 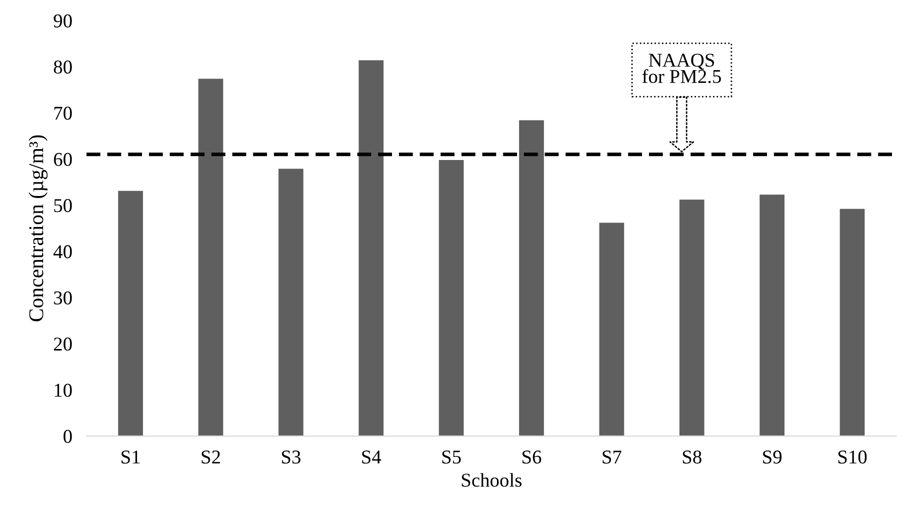 I want to click on x-tick-label: S9, so click(x=772, y=457).